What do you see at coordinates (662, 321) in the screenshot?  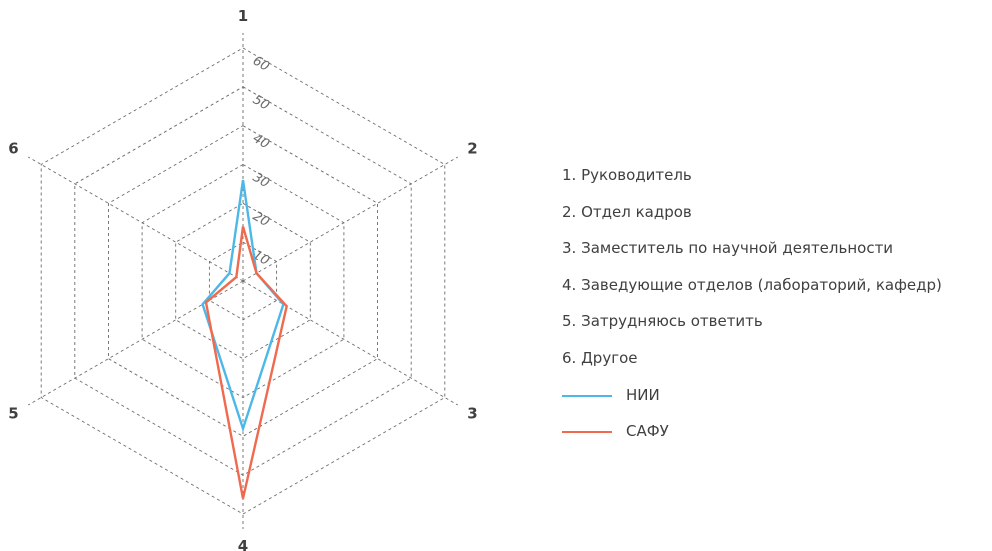 I see `legend-item-5: 5. Затрудняюсь ответить` at bounding box center [662, 321].